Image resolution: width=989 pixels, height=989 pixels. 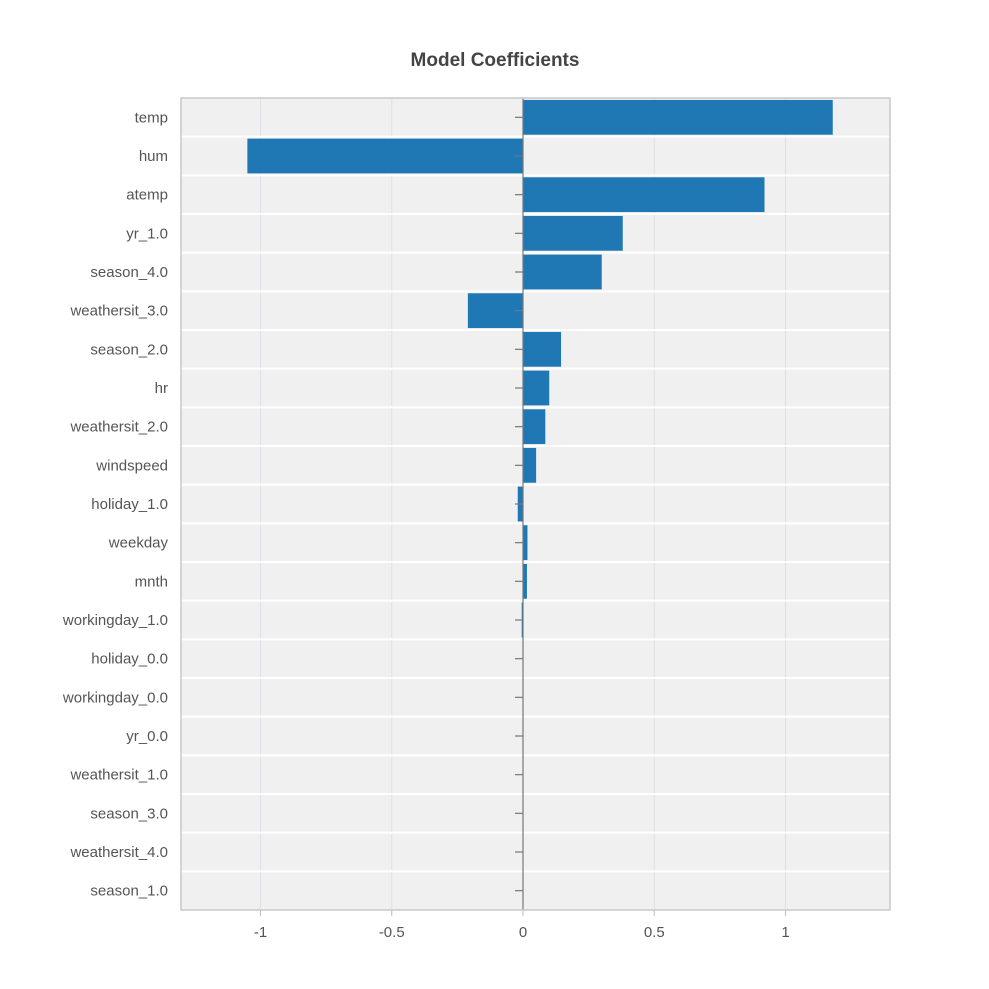 What do you see at coordinates (138, 543) in the screenshot?
I see `y-tick-label-weekday: weekday` at bounding box center [138, 543].